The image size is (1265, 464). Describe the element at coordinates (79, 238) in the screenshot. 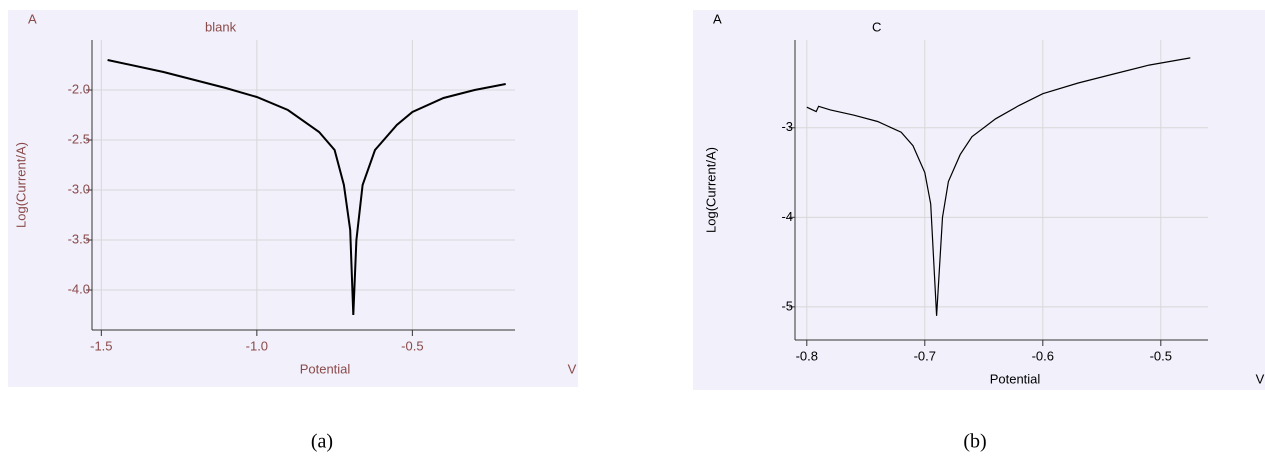

I see `y-tick-label: -3.5` at that location.